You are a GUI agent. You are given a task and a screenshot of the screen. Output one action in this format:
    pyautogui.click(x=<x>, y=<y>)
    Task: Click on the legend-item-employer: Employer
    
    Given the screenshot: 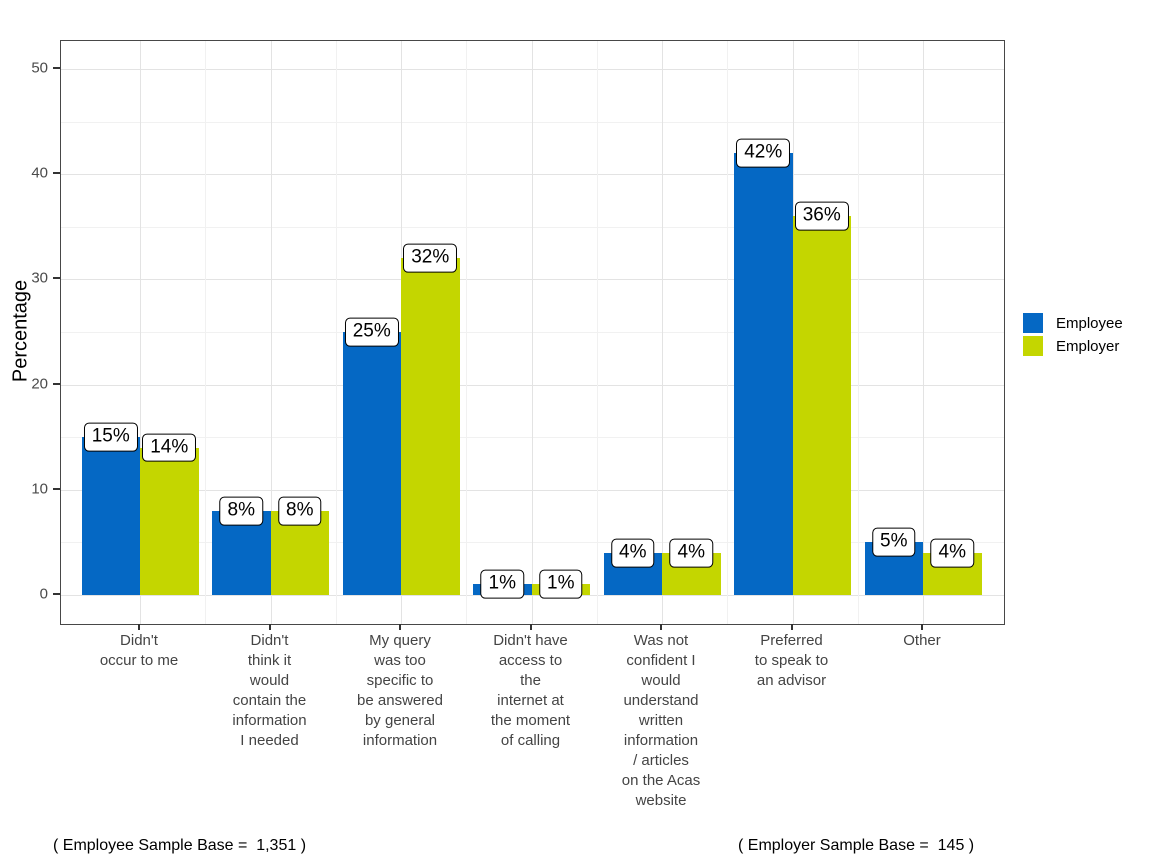 What is the action you would take?
    pyautogui.click(x=1073, y=346)
    